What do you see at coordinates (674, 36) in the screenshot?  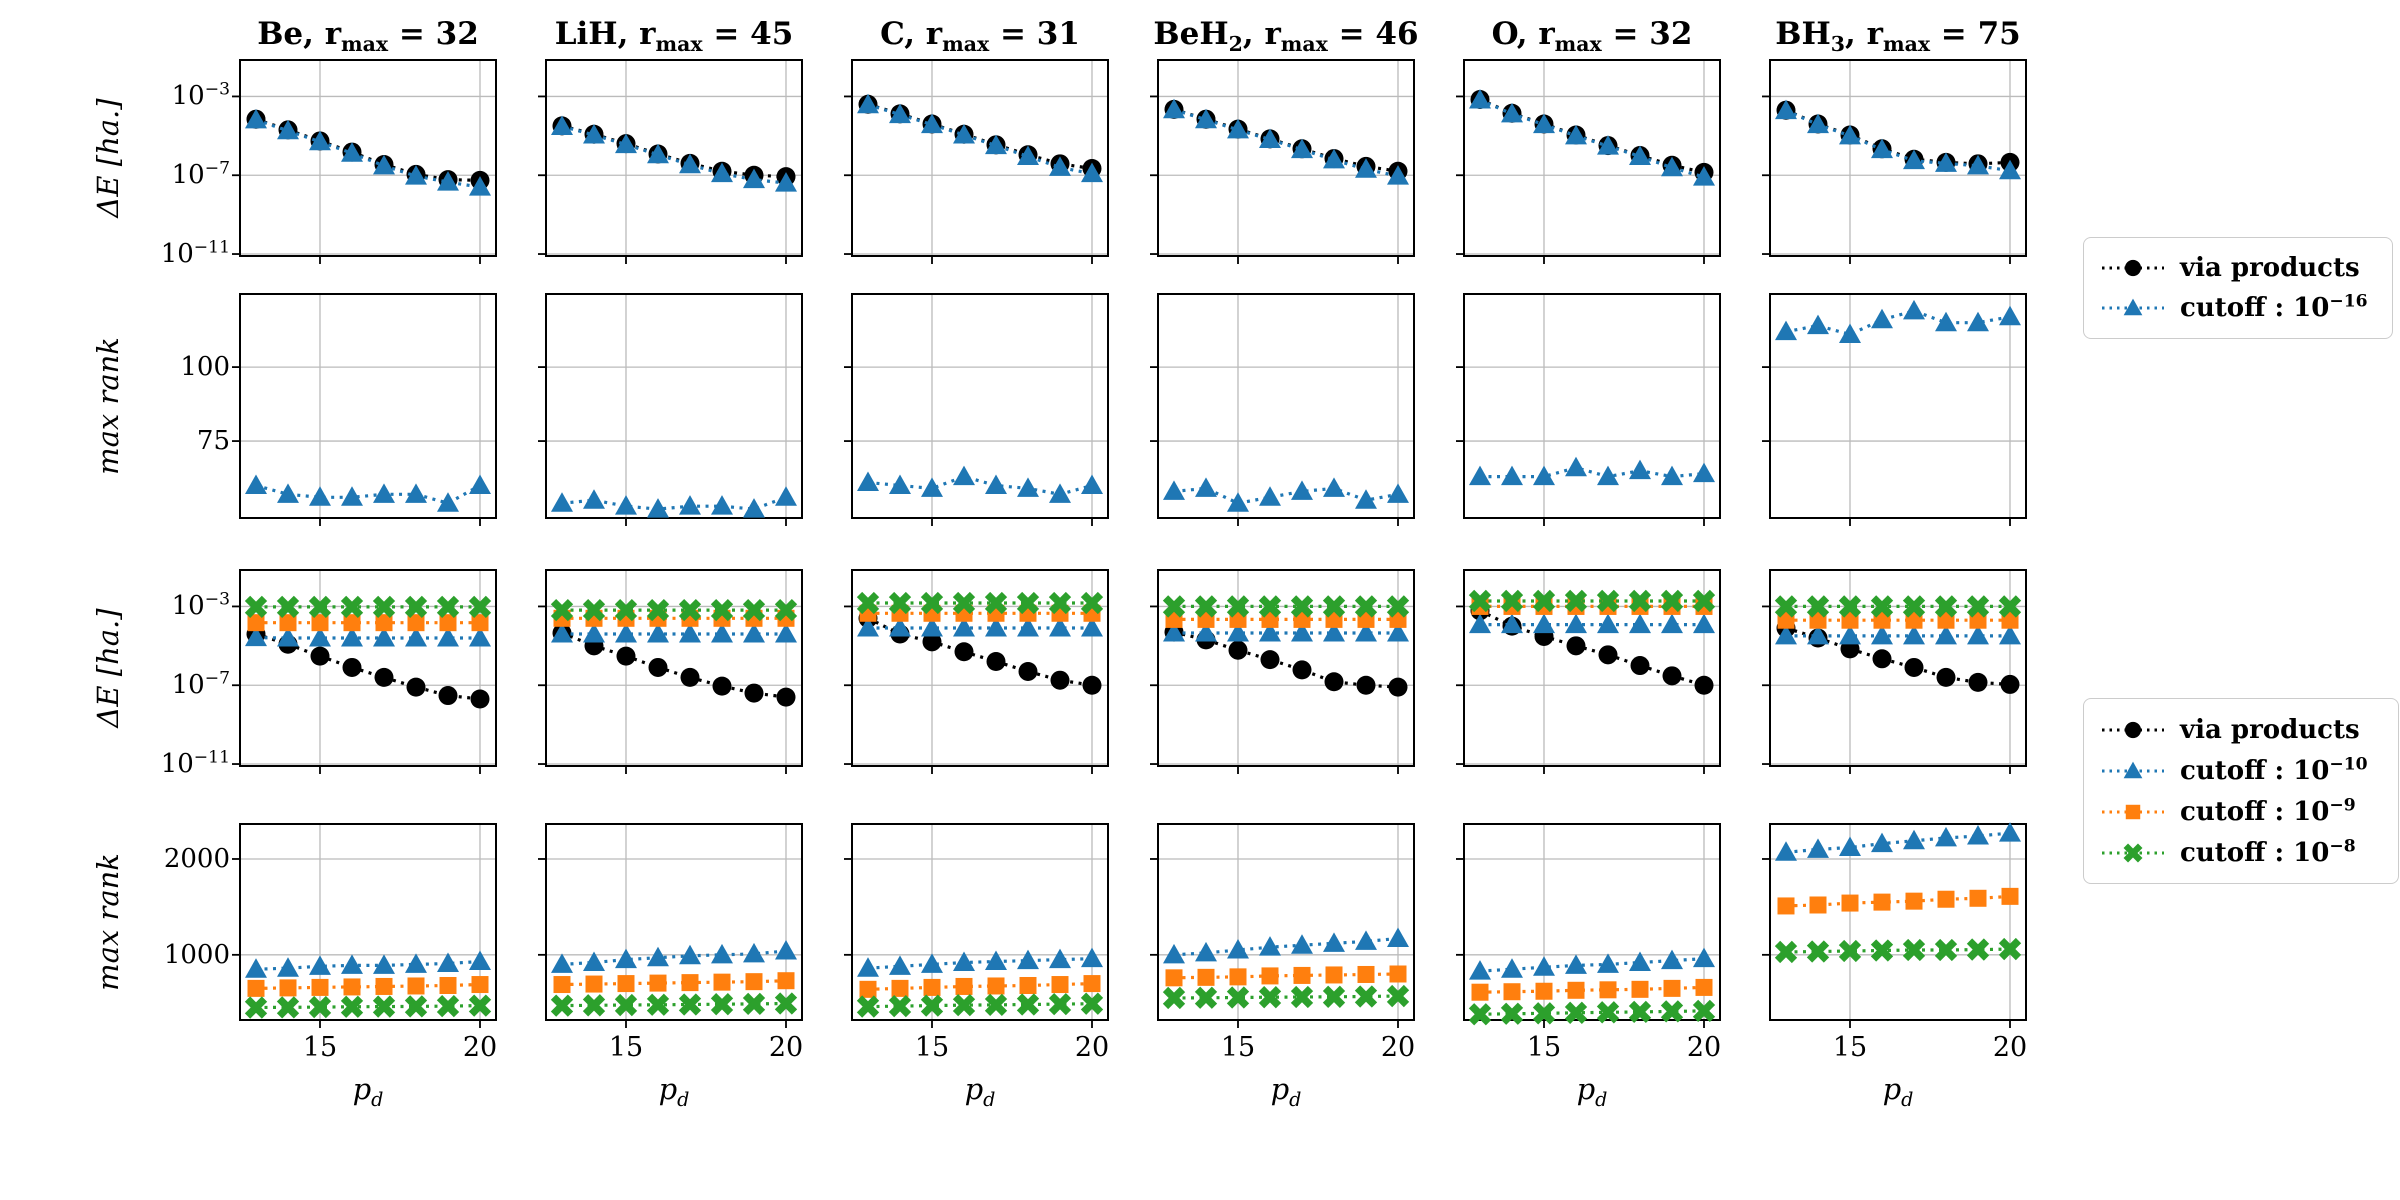 I see `column-title-2: LiH, rmax = 45` at bounding box center [674, 36].